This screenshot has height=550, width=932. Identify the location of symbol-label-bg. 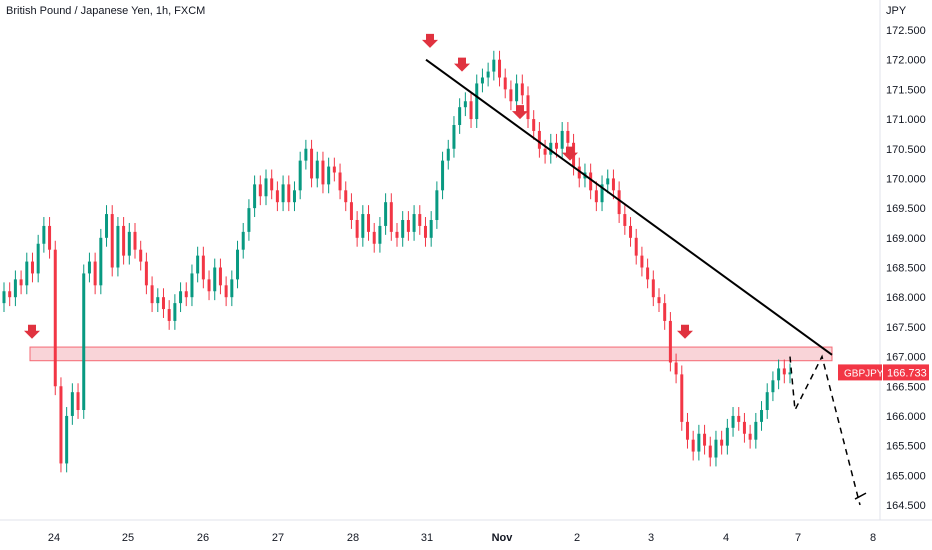
(860, 372).